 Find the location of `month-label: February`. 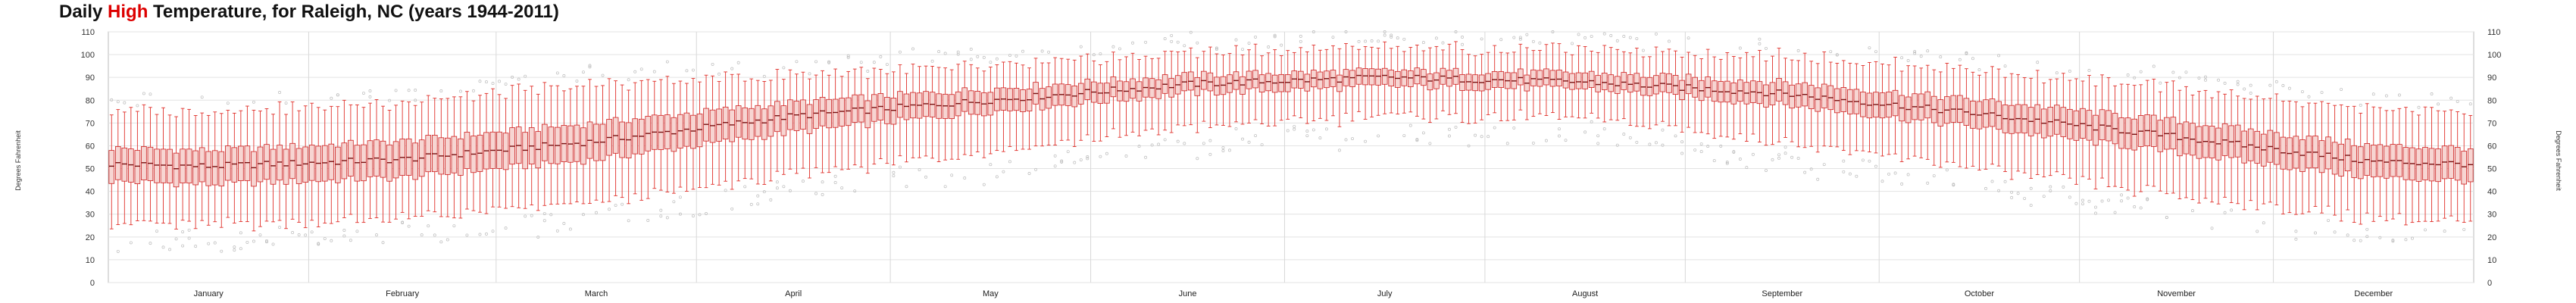

month-label: February is located at coordinates (403, 293).